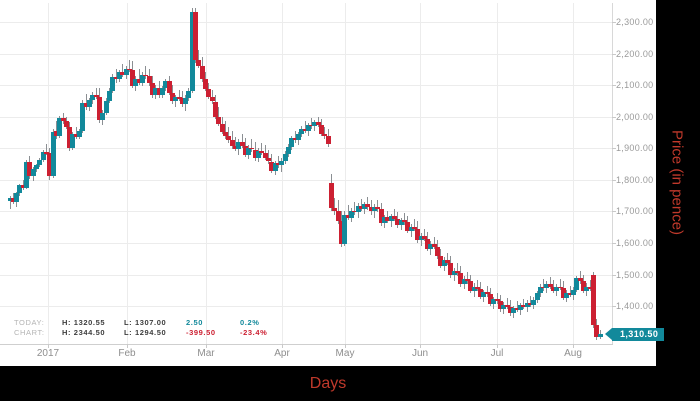 This screenshot has height=401, width=700. What do you see at coordinates (206, 353) in the screenshot?
I see `x-axis-tick-label: Mar` at bounding box center [206, 353].